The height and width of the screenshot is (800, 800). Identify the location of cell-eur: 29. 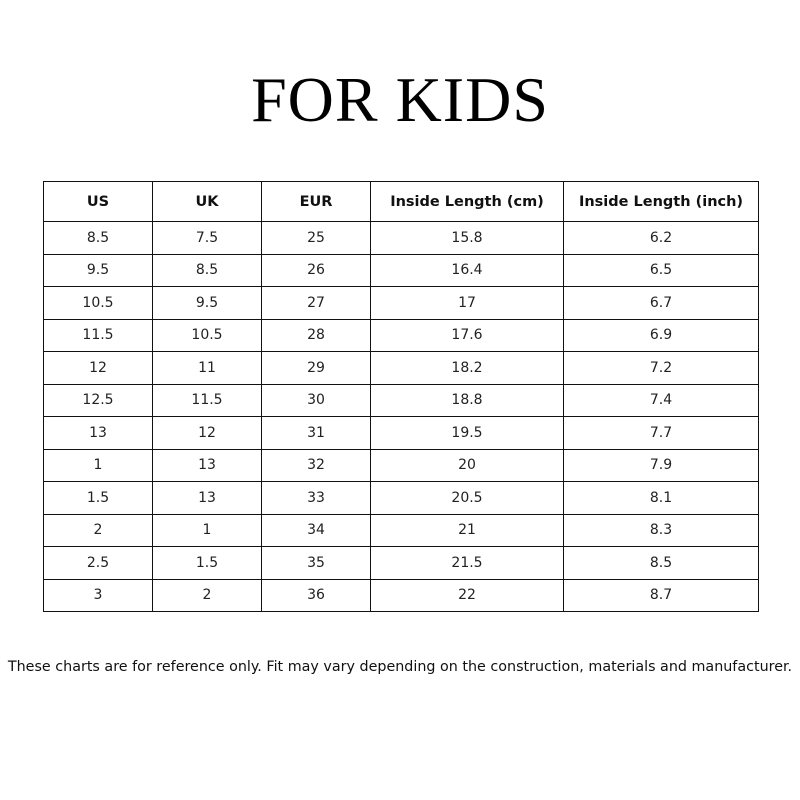
(316, 368).